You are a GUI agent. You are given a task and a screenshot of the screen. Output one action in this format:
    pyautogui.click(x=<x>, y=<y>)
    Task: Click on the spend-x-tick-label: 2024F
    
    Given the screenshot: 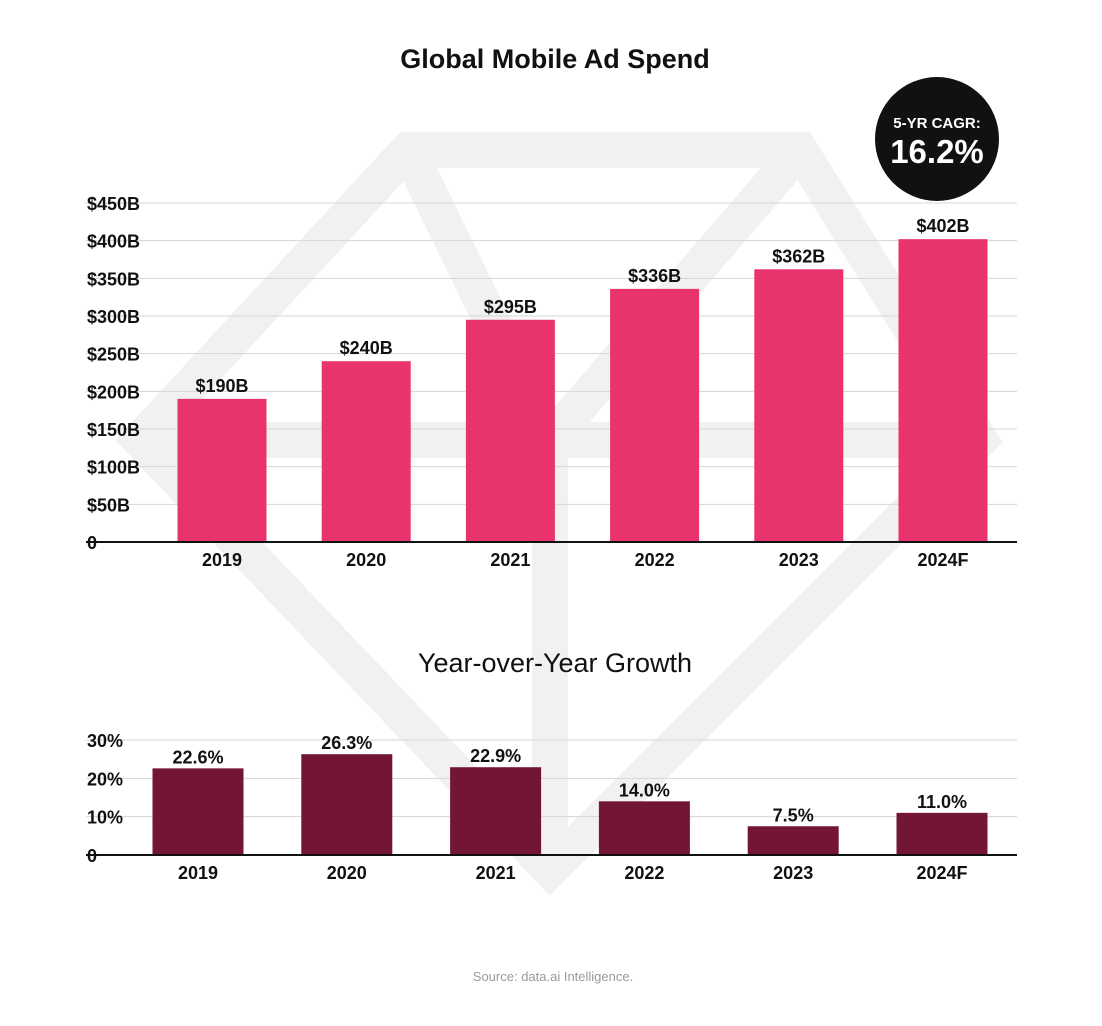 What is the action you would take?
    pyautogui.click(x=942, y=560)
    